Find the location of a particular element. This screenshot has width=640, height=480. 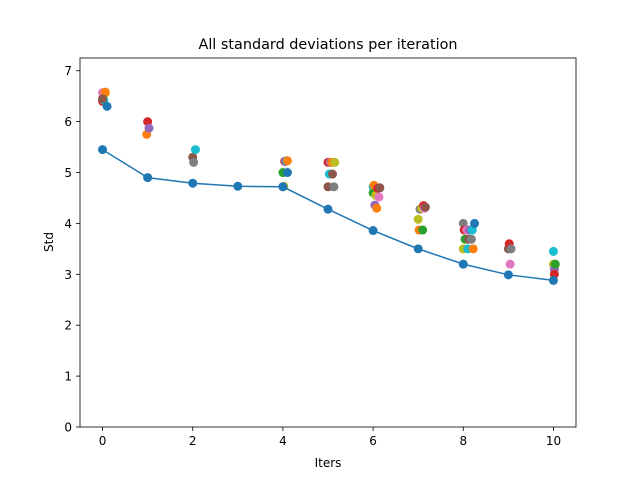

chart-title: All standard deviations per iteration is located at coordinates (327, 45).